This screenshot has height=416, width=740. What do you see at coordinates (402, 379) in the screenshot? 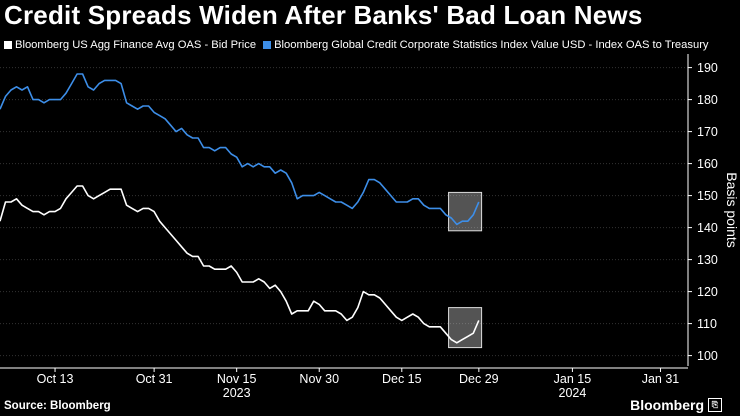
I see `x-tick-label: Dec 15` at bounding box center [402, 379].